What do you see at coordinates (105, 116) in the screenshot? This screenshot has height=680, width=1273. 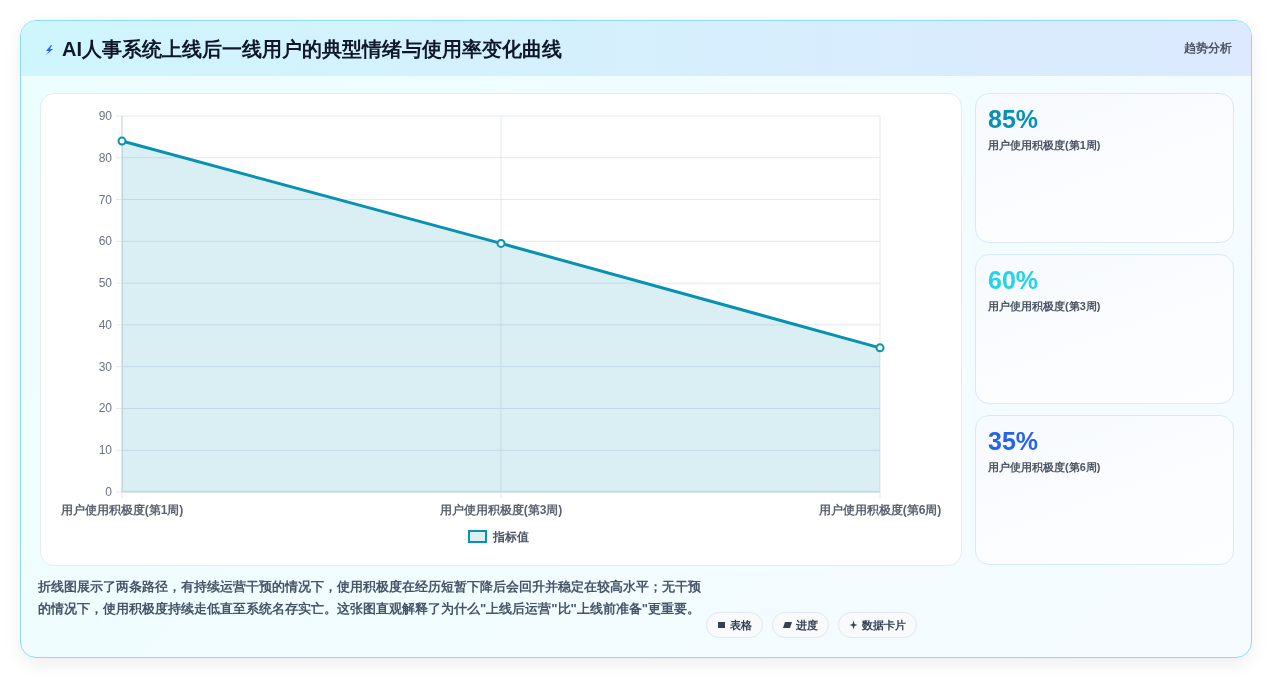 I see `y-tick-label: 90` at bounding box center [105, 116].